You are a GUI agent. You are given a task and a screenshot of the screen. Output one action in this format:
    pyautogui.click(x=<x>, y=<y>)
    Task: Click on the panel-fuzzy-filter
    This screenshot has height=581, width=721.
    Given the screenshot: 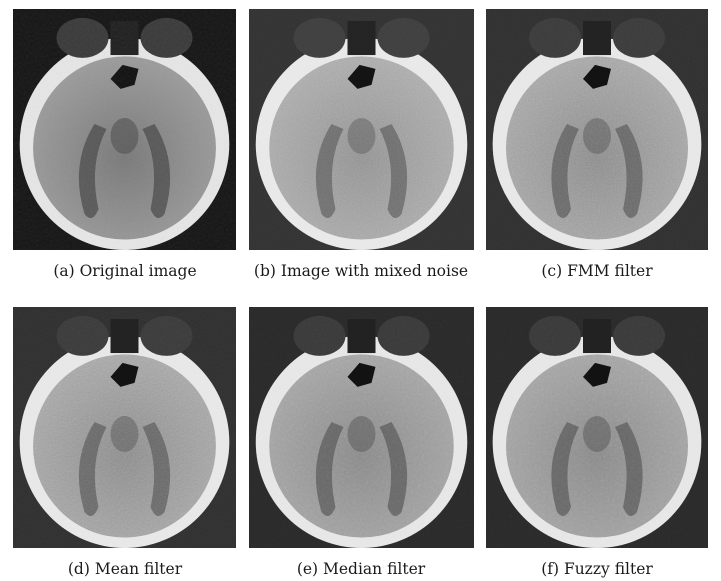 What is the action you would take?
    pyautogui.click(x=597, y=427)
    